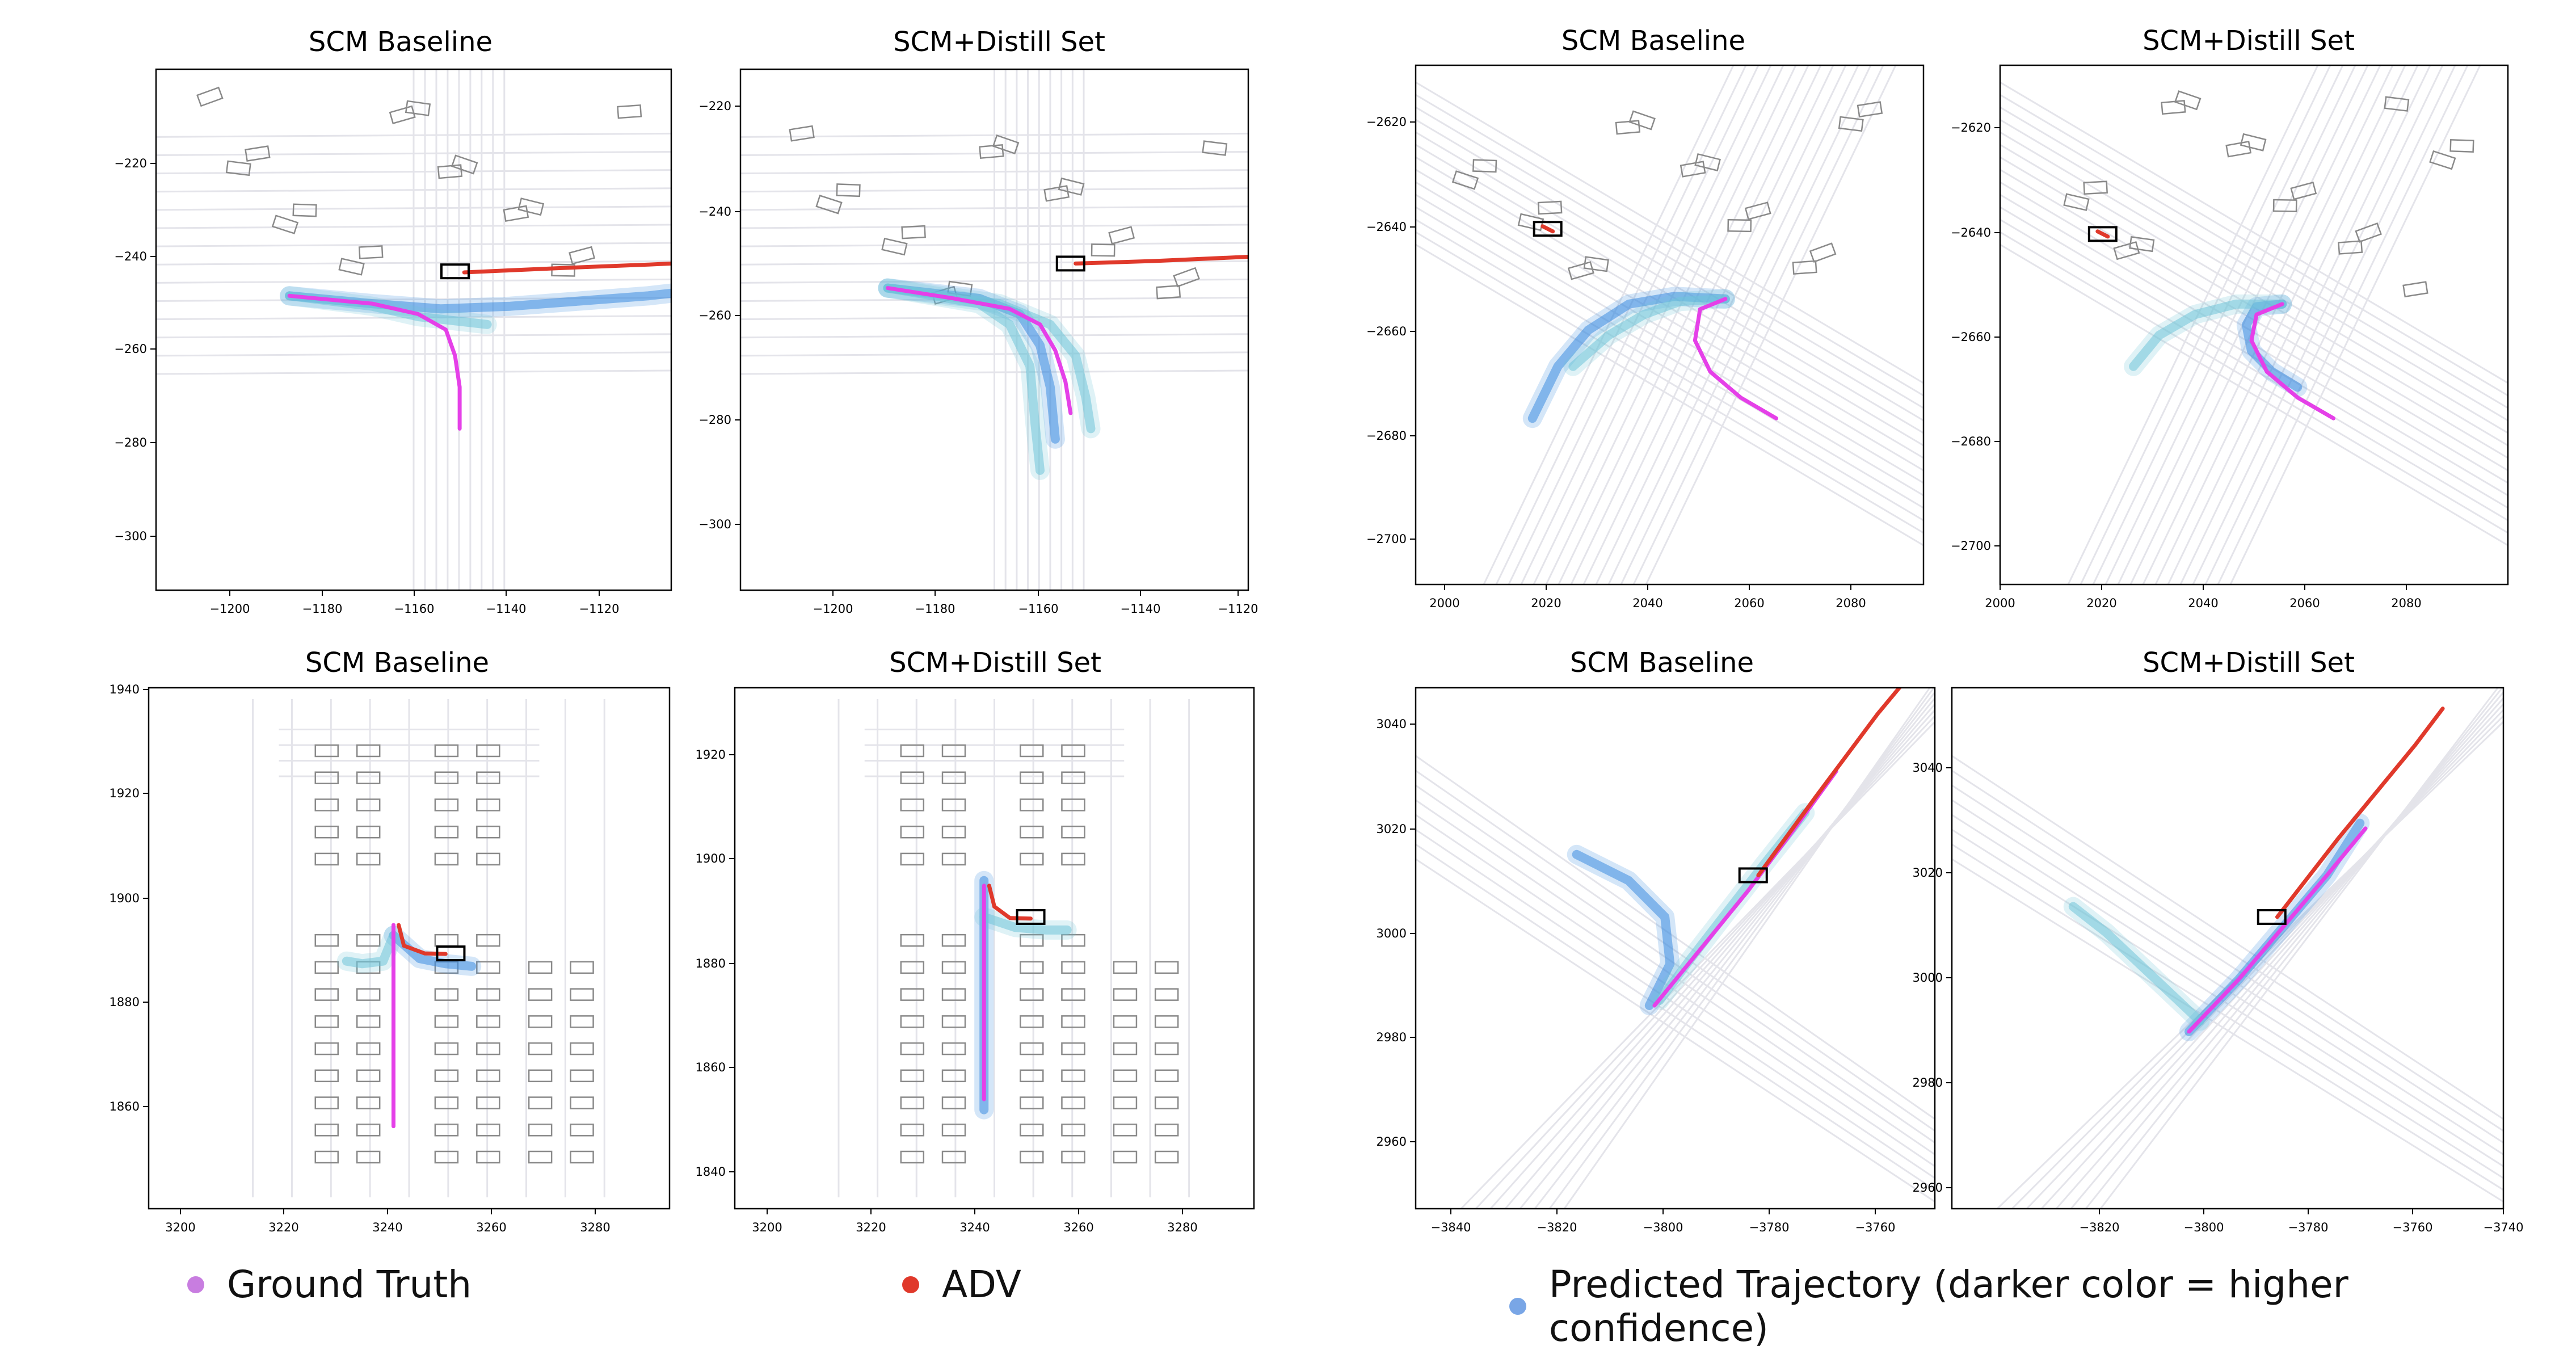 This screenshot has height=1350, width=2576. I want to click on y-tick-label: −2620, so click(1971, 127).